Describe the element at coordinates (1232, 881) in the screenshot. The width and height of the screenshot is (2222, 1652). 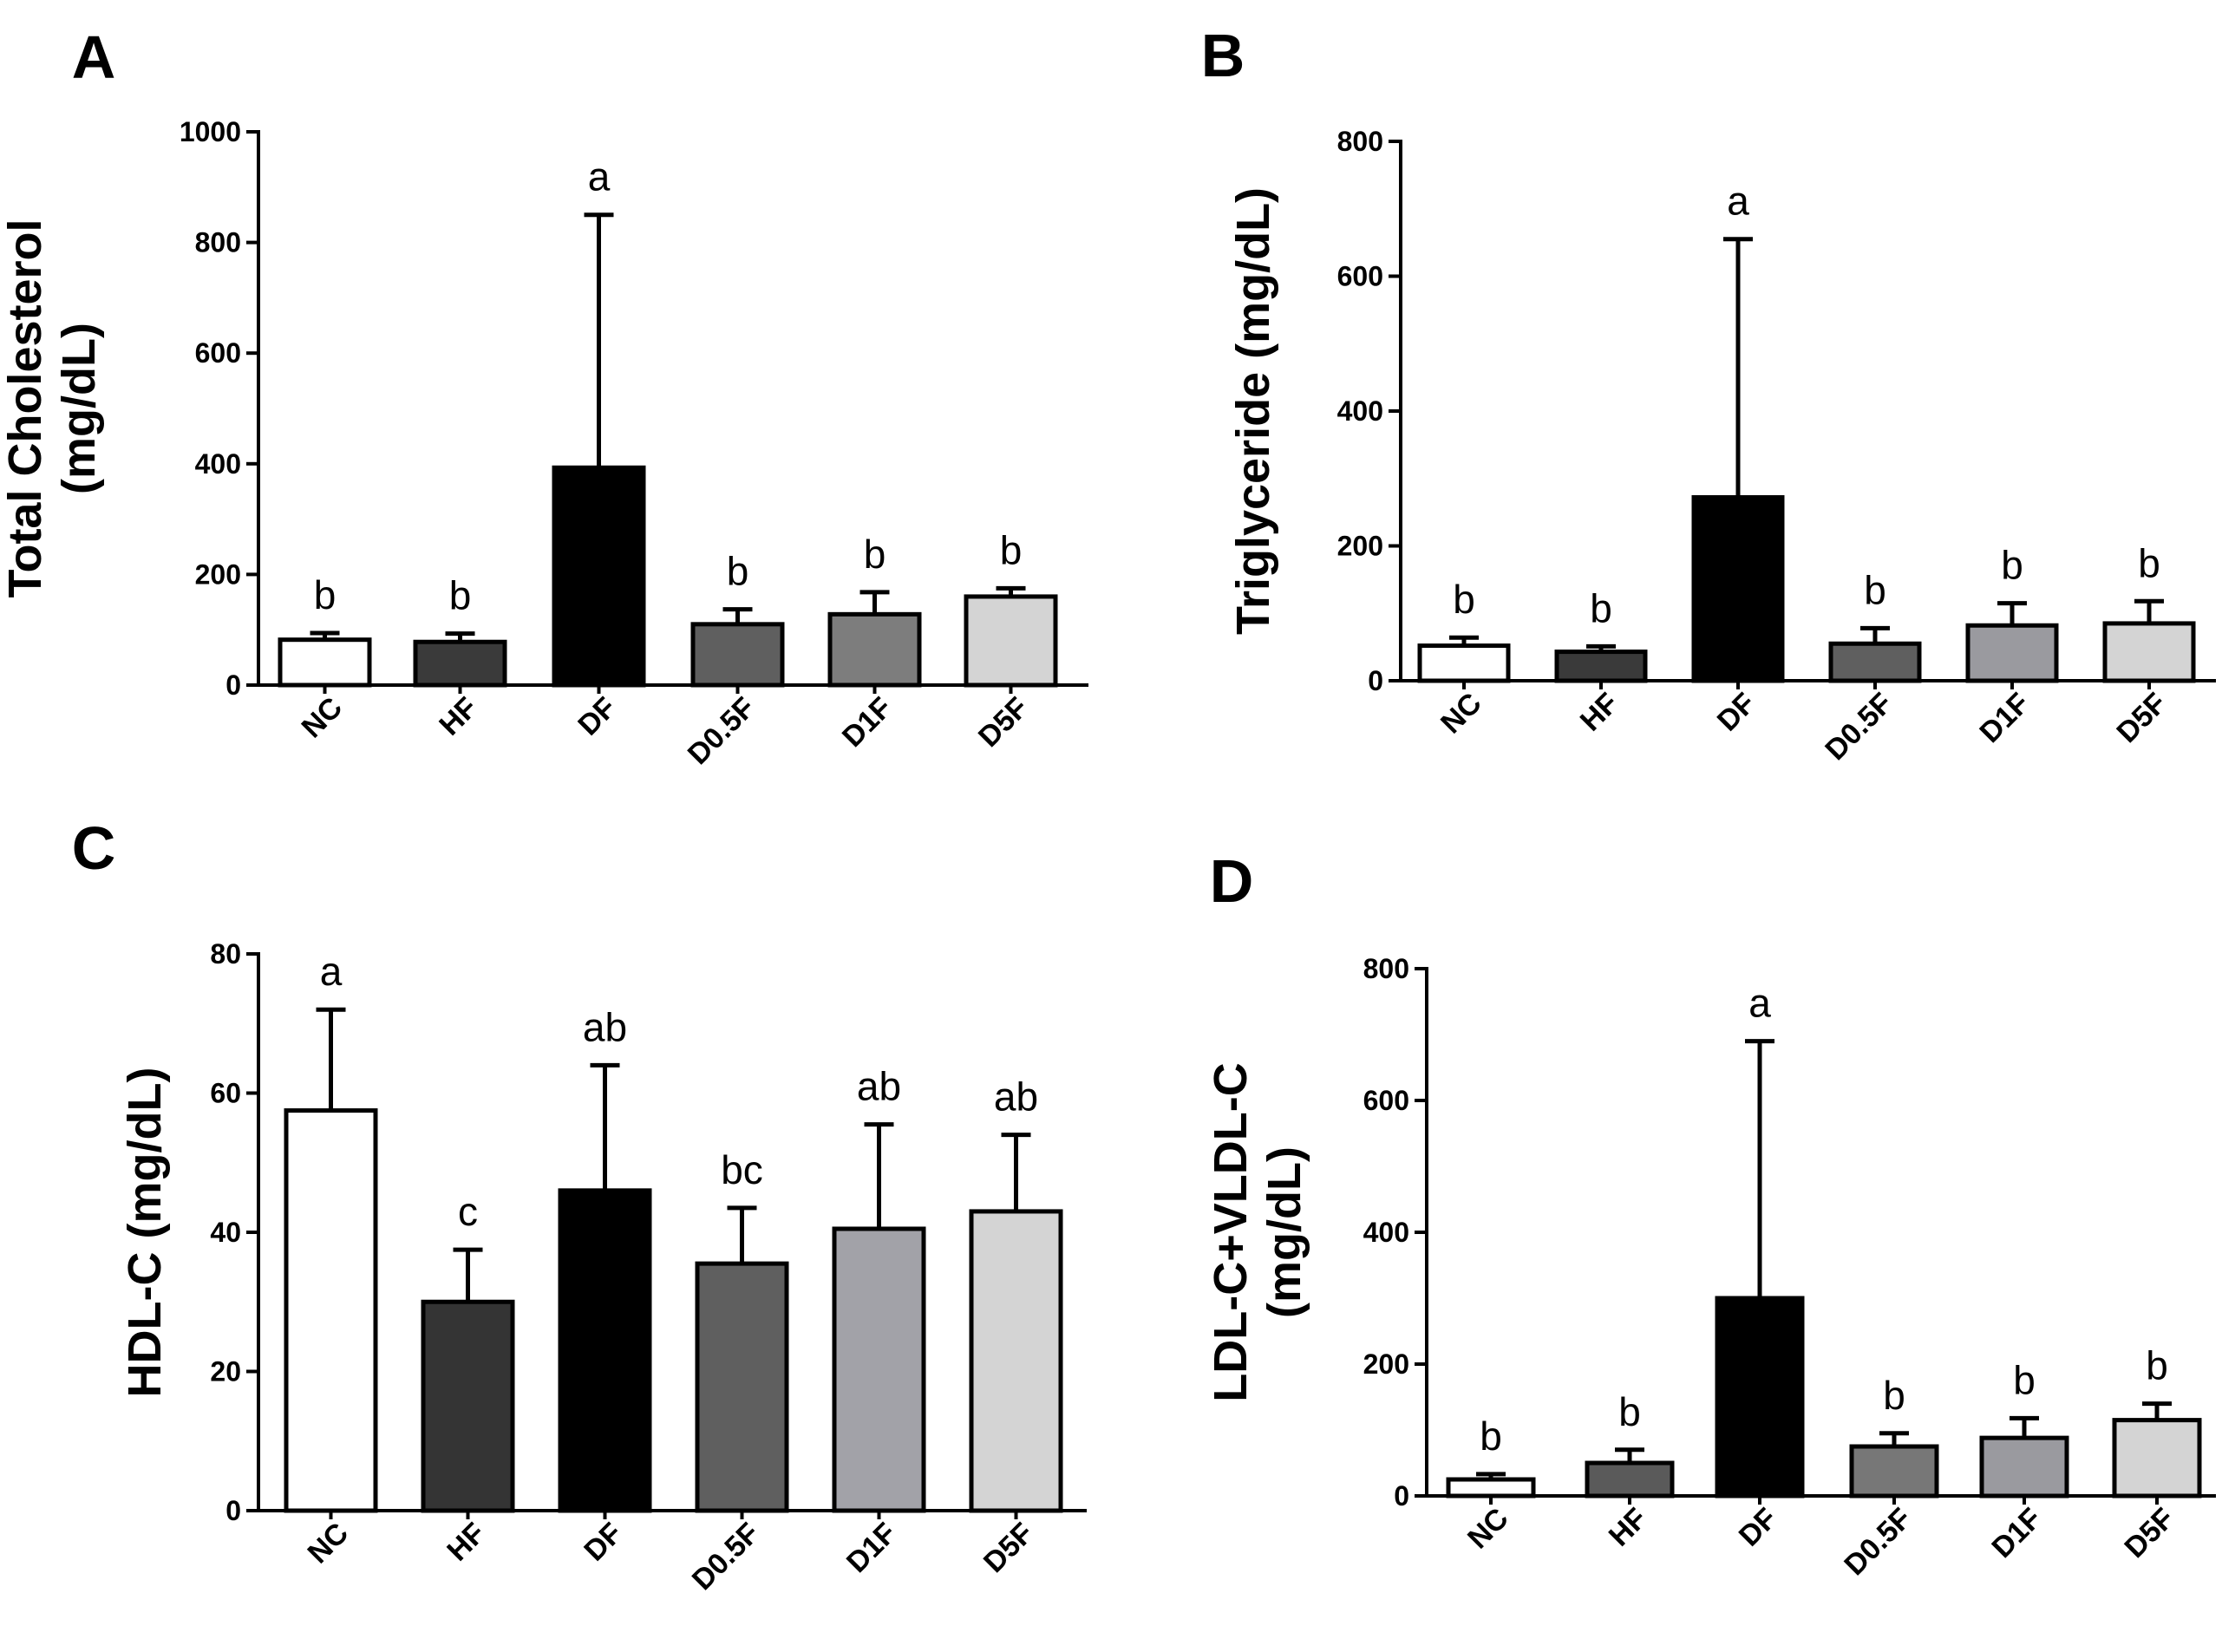
I see `panel-letter: D` at that location.